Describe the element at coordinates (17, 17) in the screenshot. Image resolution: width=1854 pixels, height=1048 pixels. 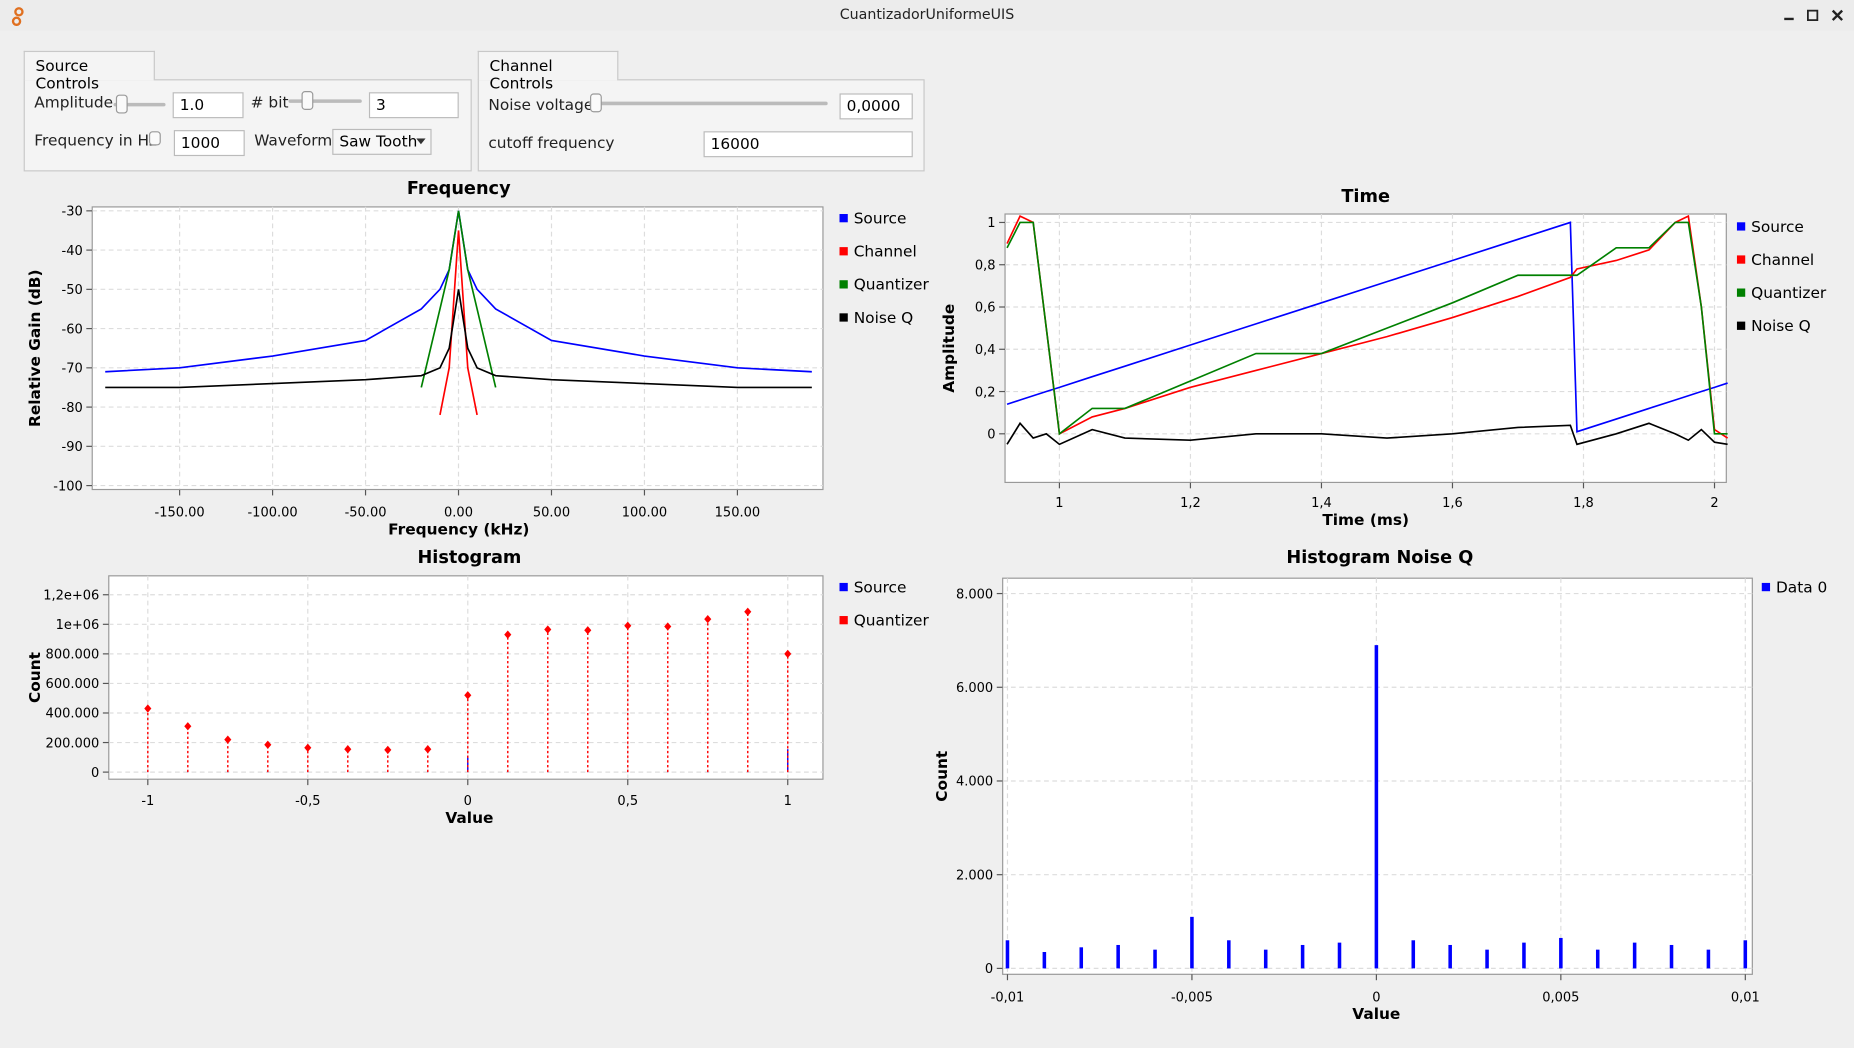
I see `app-icon` at that location.